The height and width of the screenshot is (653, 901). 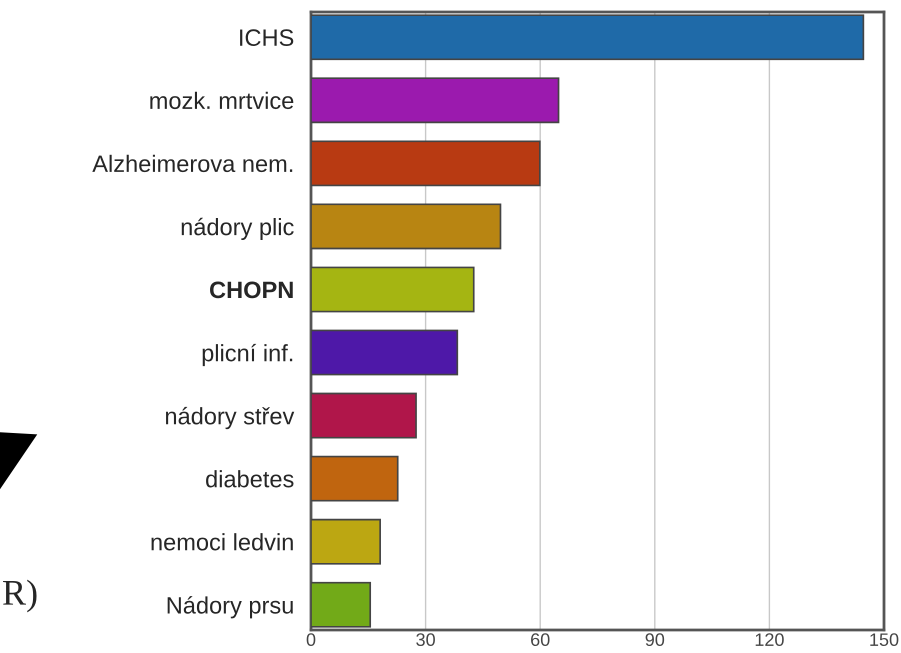 I want to click on y-tick-label: plicní inf., so click(x=247, y=355).